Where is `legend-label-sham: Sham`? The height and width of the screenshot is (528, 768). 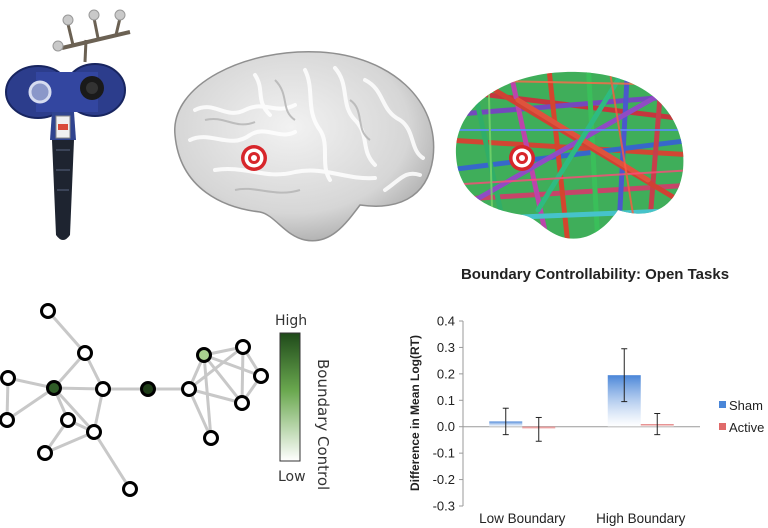
legend-label-sham: Sham is located at coordinates (746, 405).